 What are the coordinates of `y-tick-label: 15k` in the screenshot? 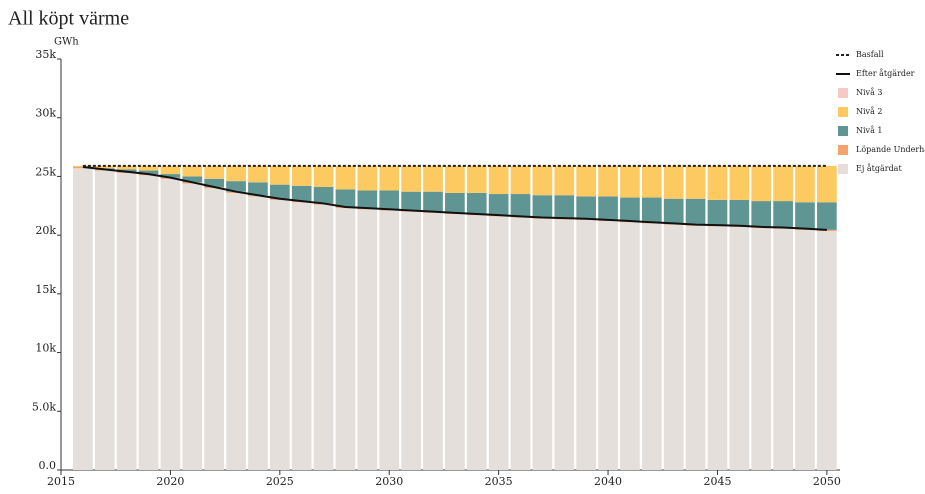 It's located at (45, 289).